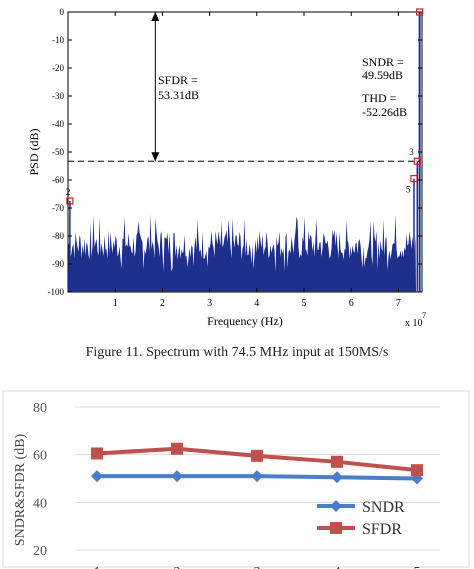 The height and width of the screenshot is (569, 474). I want to click on y-tick-label: -60, so click(58, 180).